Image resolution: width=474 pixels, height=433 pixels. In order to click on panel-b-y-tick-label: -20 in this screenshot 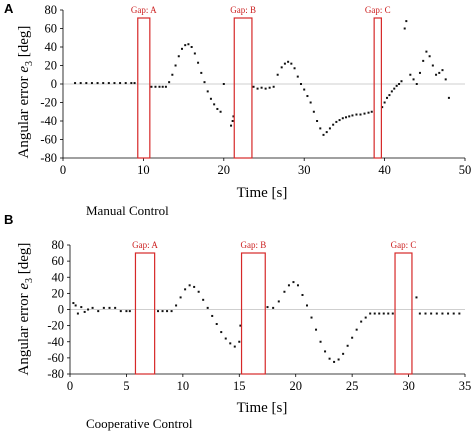, I will do `click(55, 326)`.